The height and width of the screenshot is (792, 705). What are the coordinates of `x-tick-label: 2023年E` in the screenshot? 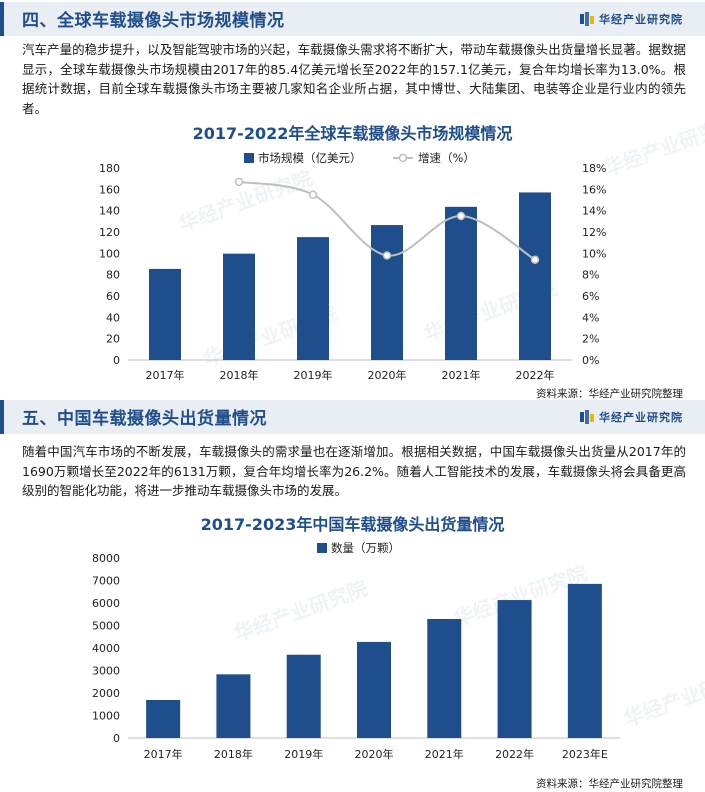 It's located at (585, 754).